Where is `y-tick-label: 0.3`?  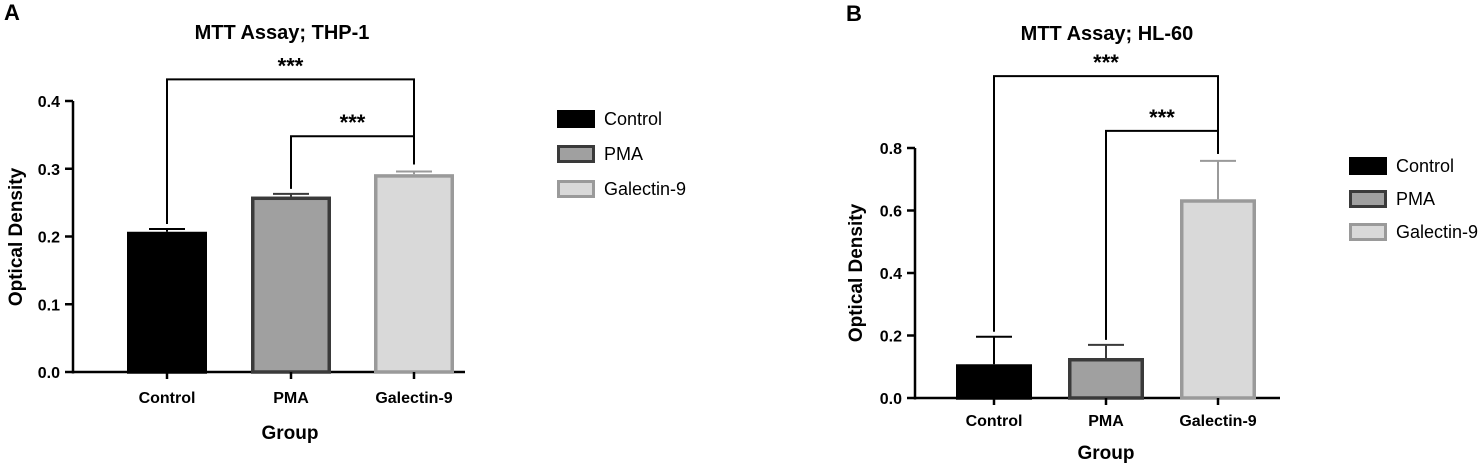 y-tick-label: 0.3 is located at coordinates (49, 170).